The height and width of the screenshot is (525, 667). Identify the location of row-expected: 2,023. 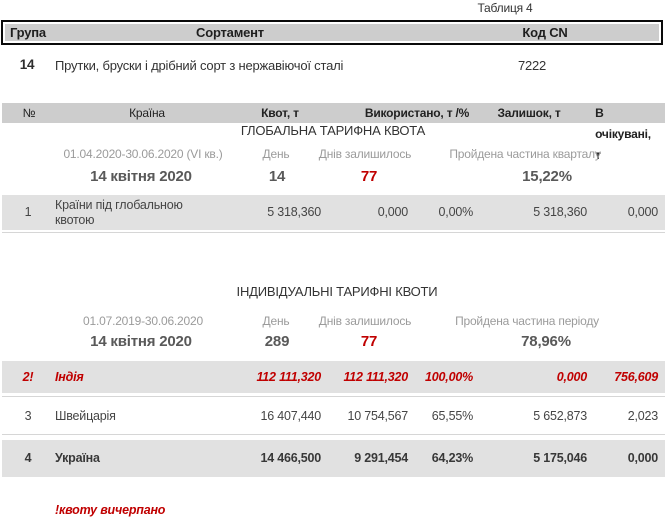
(642, 416).